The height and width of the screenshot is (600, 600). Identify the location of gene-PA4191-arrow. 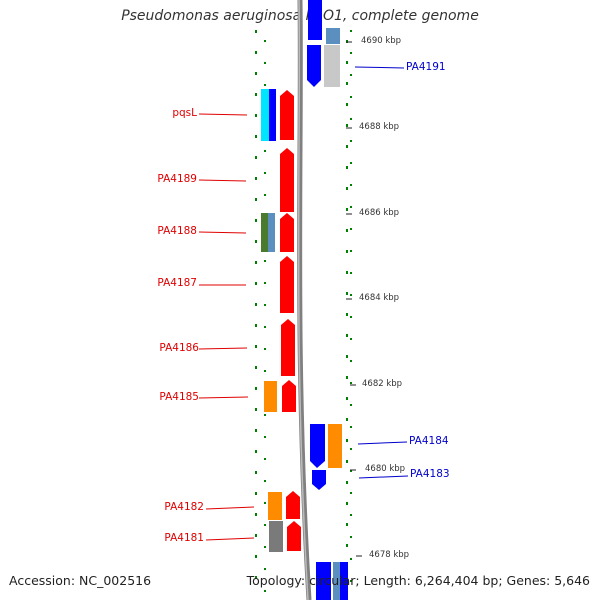
(314, 66).